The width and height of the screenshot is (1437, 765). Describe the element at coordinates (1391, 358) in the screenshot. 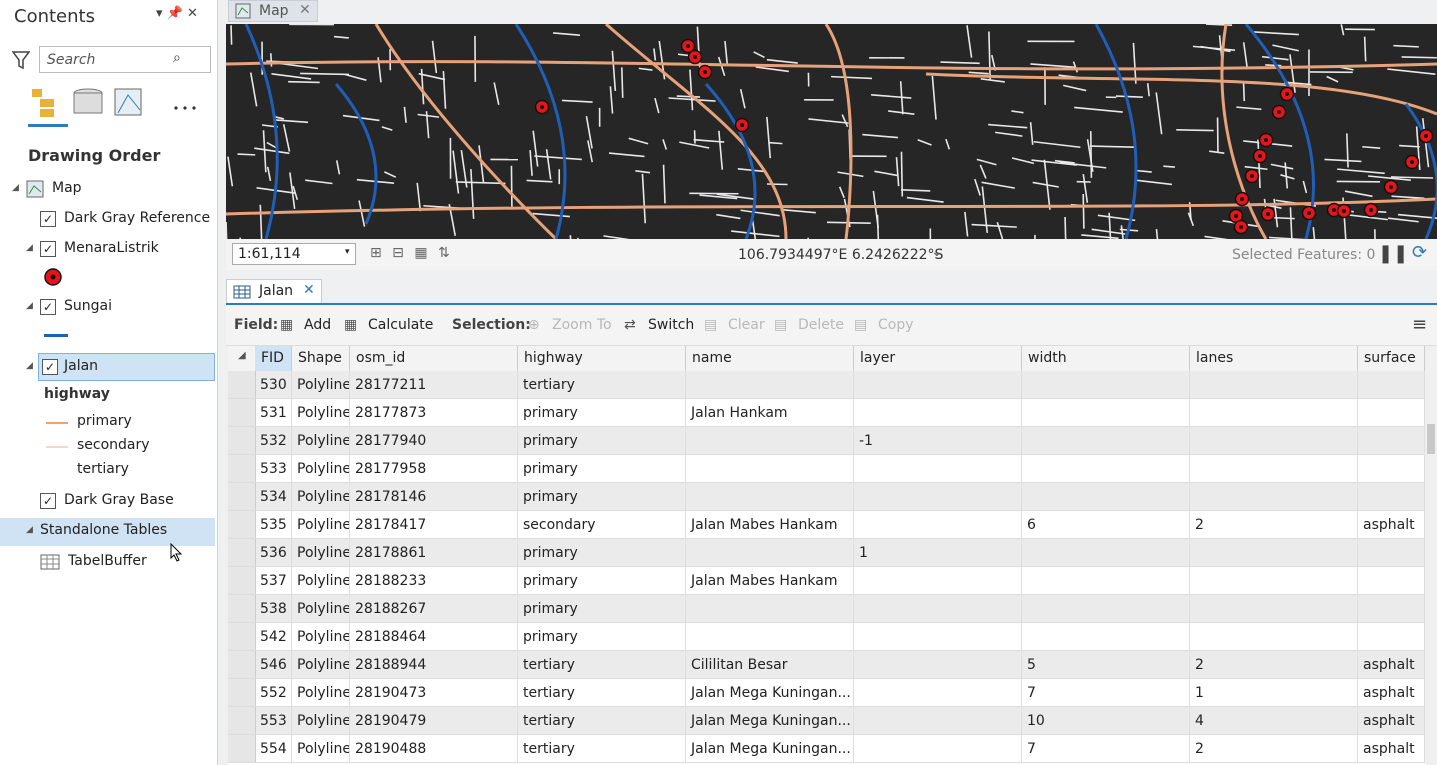

I see `column-header: surface` at that location.